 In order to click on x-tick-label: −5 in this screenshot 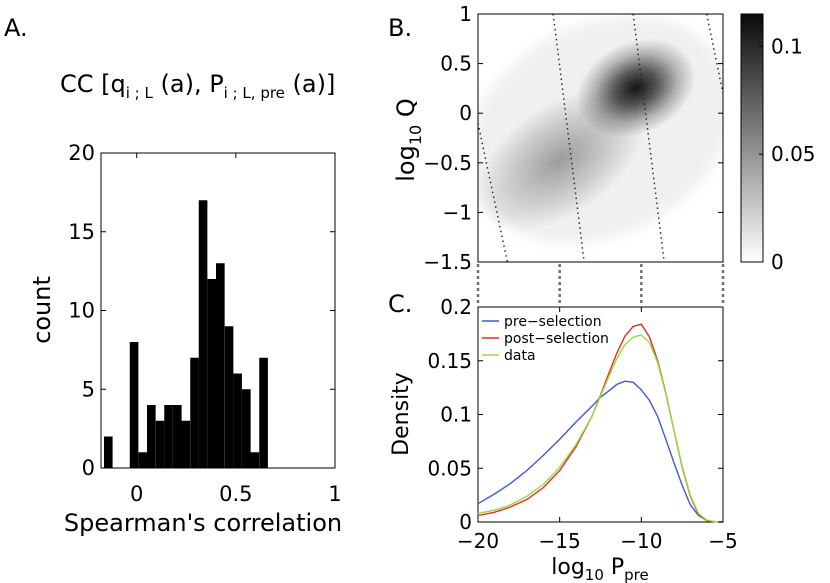, I will do `click(722, 541)`.